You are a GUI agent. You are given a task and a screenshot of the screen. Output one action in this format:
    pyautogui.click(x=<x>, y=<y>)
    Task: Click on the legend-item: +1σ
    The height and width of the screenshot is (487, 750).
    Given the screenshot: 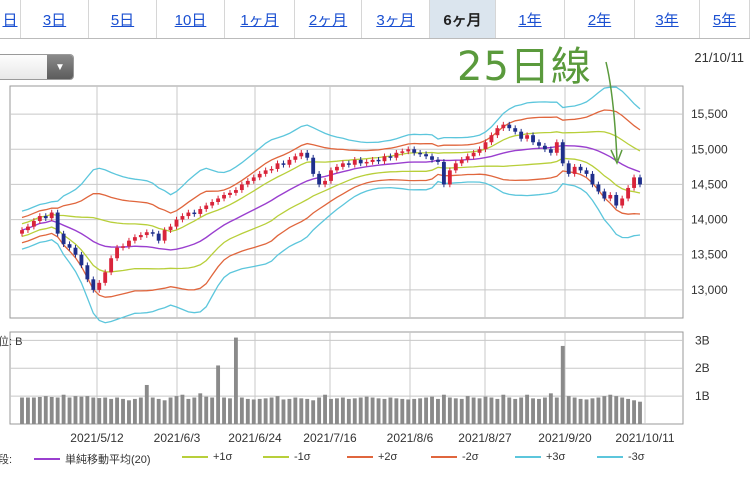 What is the action you would take?
    pyautogui.click(x=207, y=457)
    